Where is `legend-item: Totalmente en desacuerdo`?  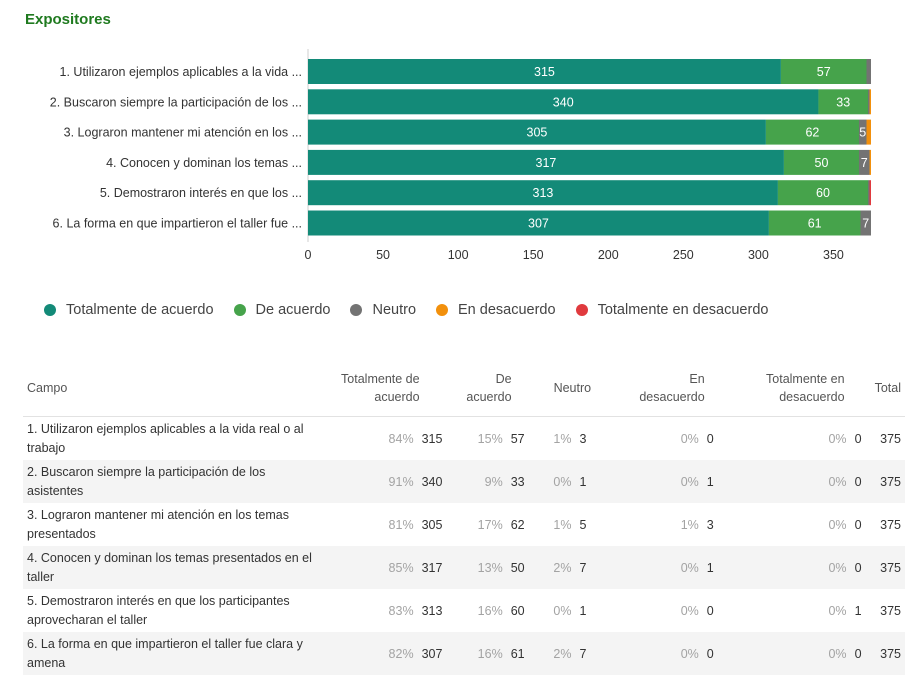 legend-item: Totalmente en desacuerdo is located at coordinates (672, 310).